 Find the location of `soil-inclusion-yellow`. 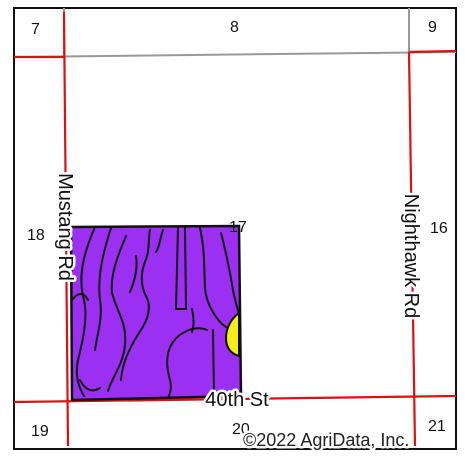

soil-inclusion-yellow is located at coordinates (232, 334).